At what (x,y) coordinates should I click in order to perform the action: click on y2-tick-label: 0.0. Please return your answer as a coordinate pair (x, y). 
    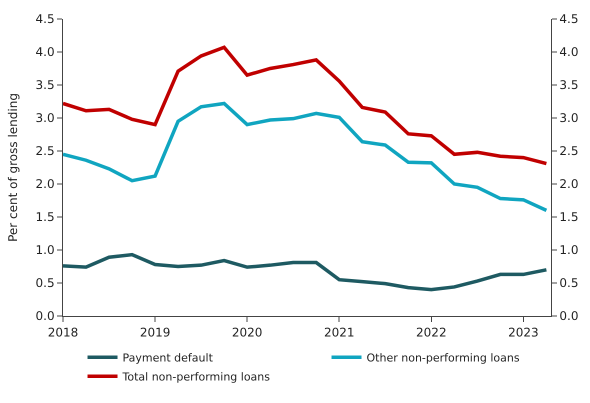
    Looking at the image, I should click on (568, 316).